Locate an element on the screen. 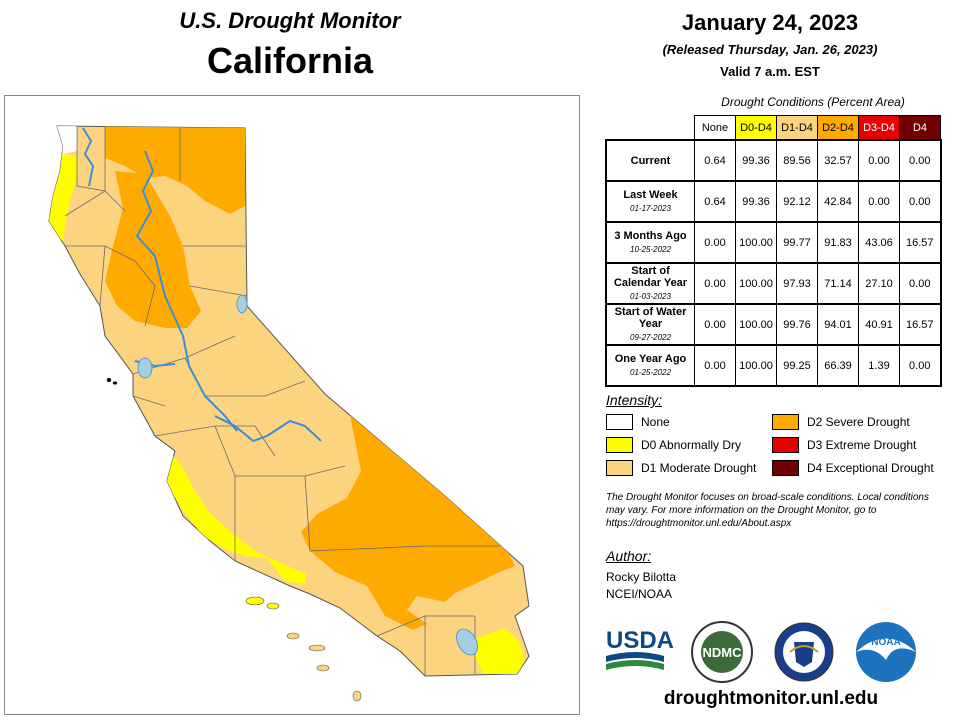 The width and height of the screenshot is (960, 720). legend-item-d2: D2 Severe Drought is located at coordinates (841, 422).